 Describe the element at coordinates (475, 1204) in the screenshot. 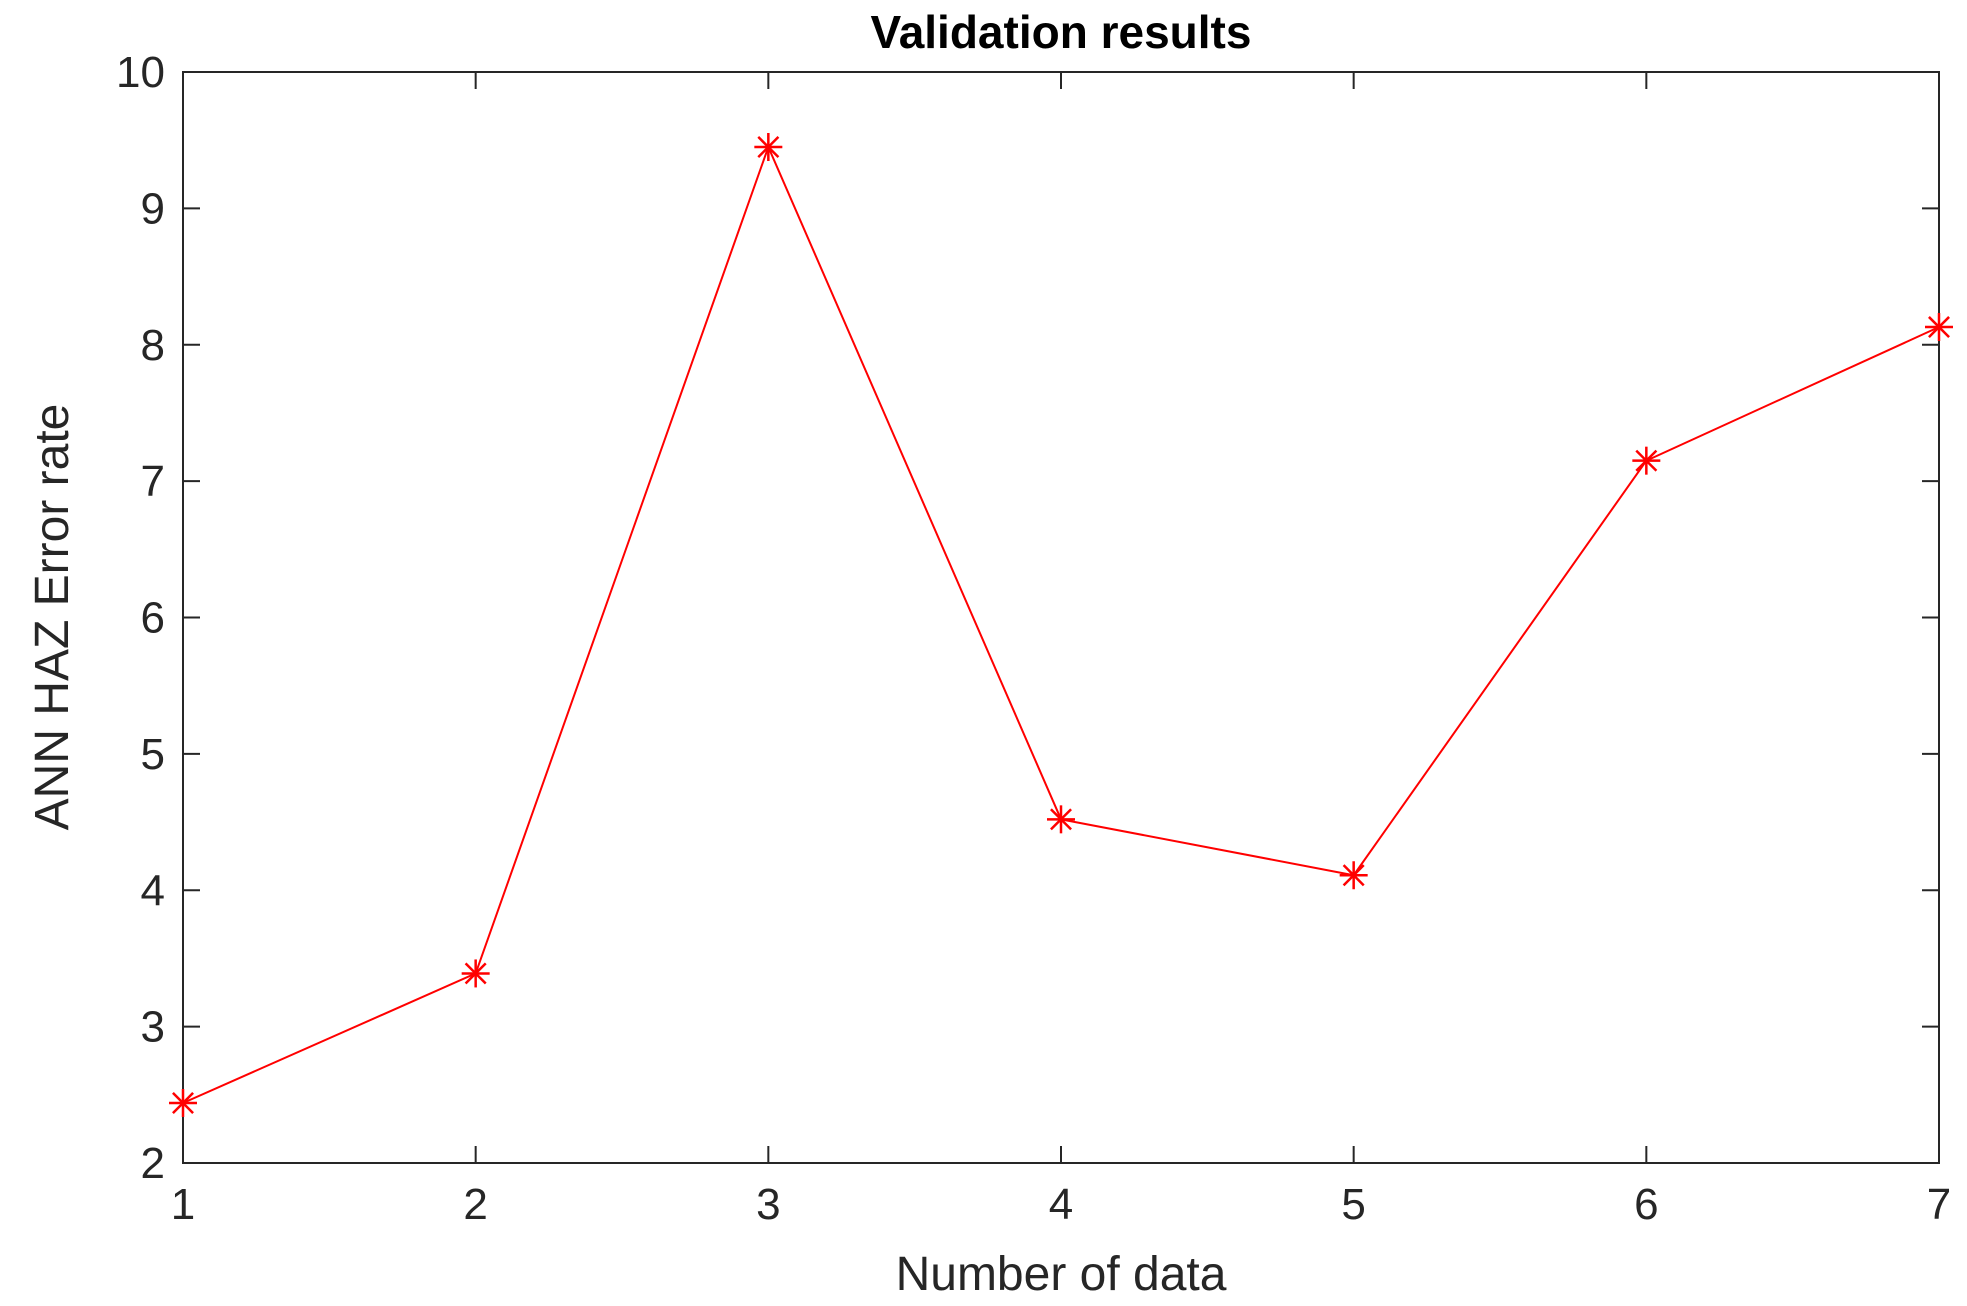

I see `x-tick-label: 2` at that location.